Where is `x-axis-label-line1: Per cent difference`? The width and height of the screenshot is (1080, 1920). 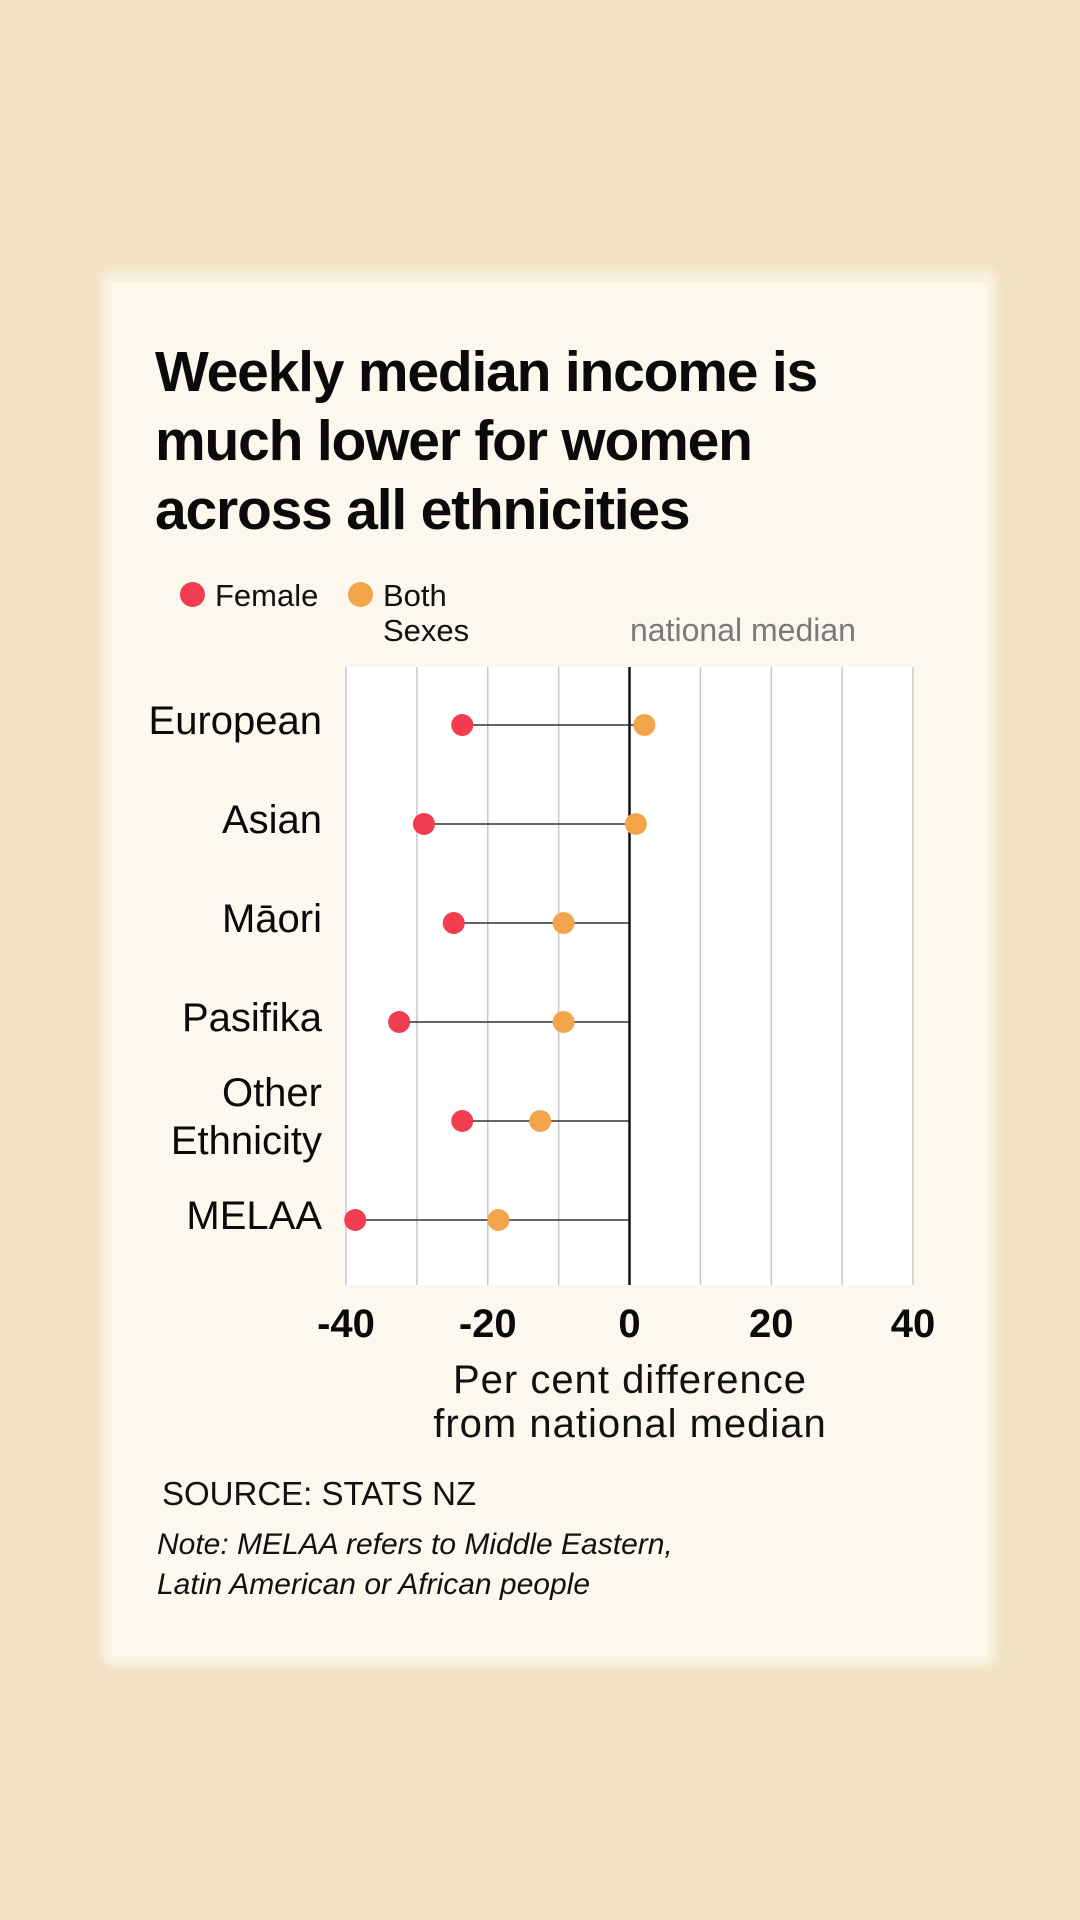
x-axis-label-line1: Per cent difference is located at coordinates (630, 1380).